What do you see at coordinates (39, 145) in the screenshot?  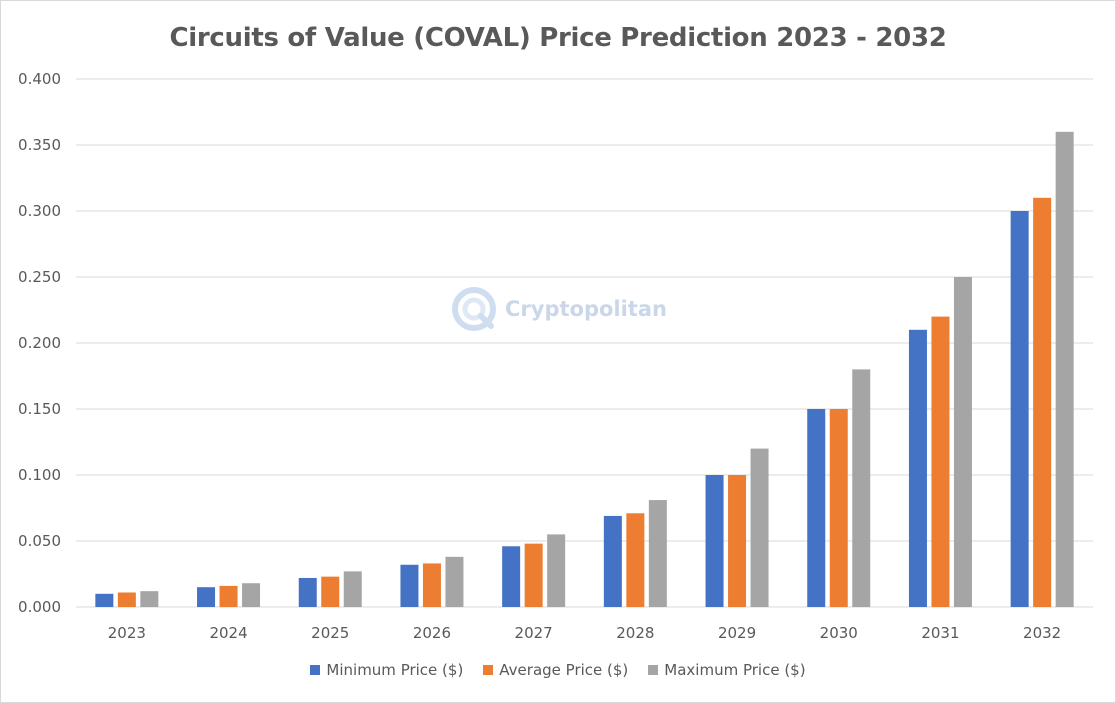 I see `y-tick-label: 0.350` at bounding box center [39, 145].